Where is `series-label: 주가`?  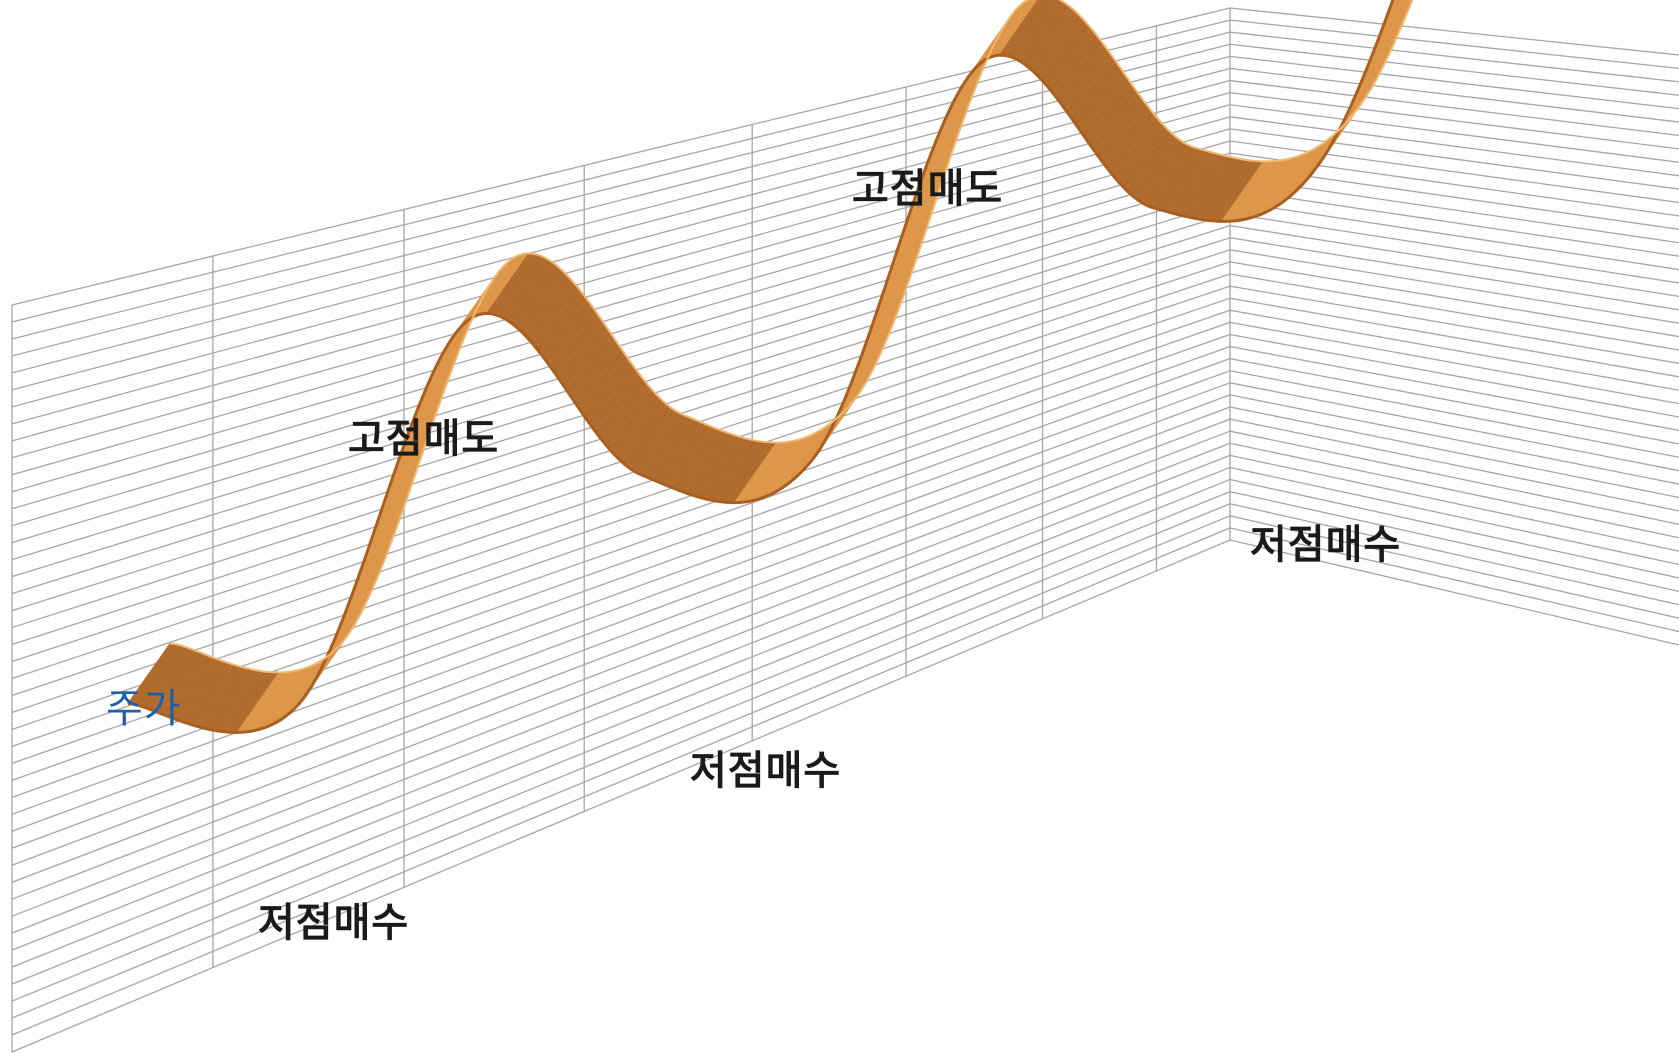 series-label: 주가 is located at coordinates (144, 709).